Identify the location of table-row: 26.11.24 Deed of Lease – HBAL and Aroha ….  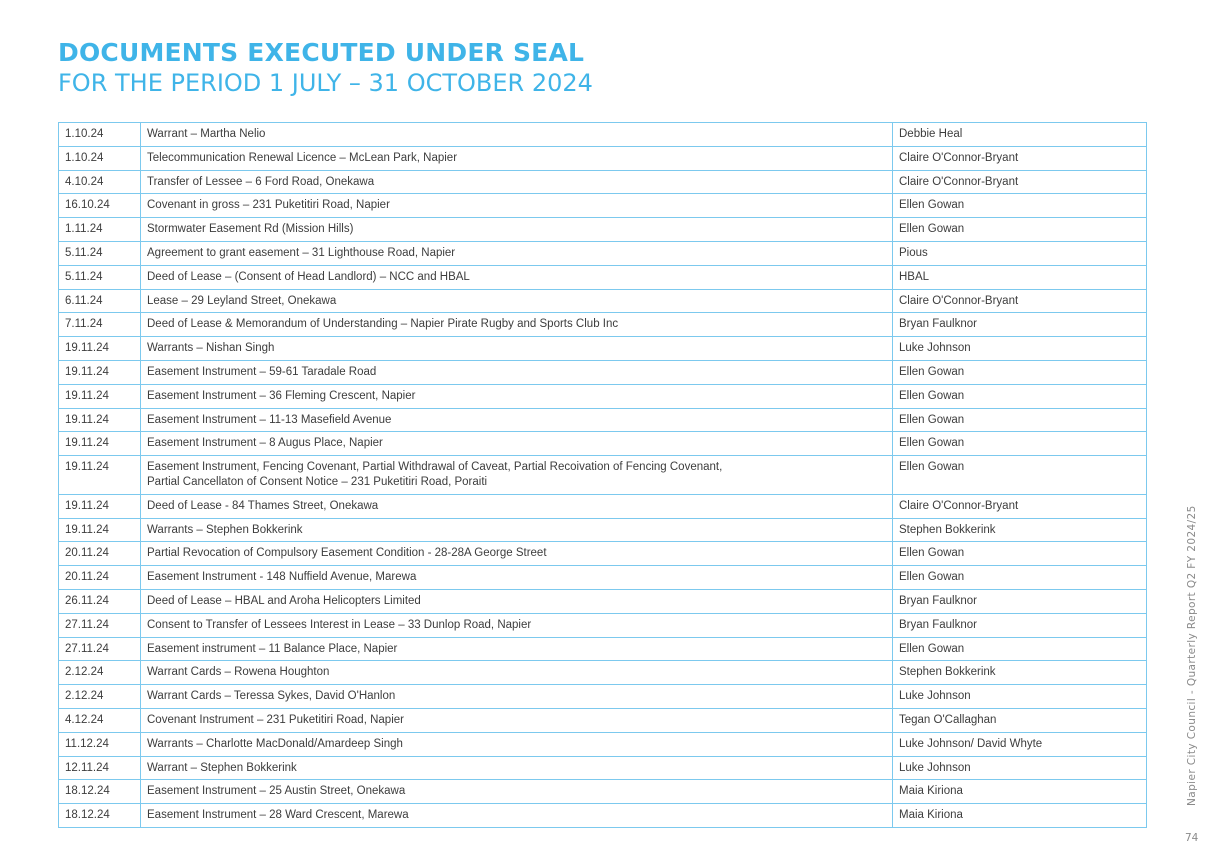
(602, 601).